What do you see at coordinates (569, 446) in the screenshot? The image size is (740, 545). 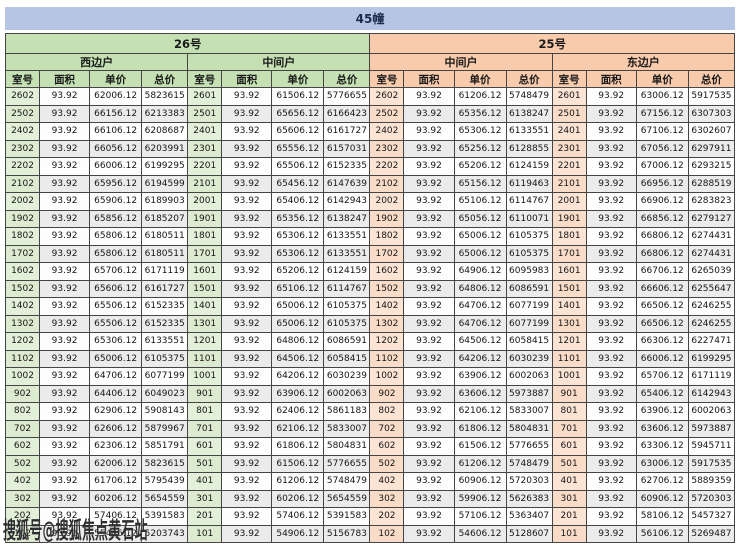 I see `room-cell: 601` at bounding box center [569, 446].